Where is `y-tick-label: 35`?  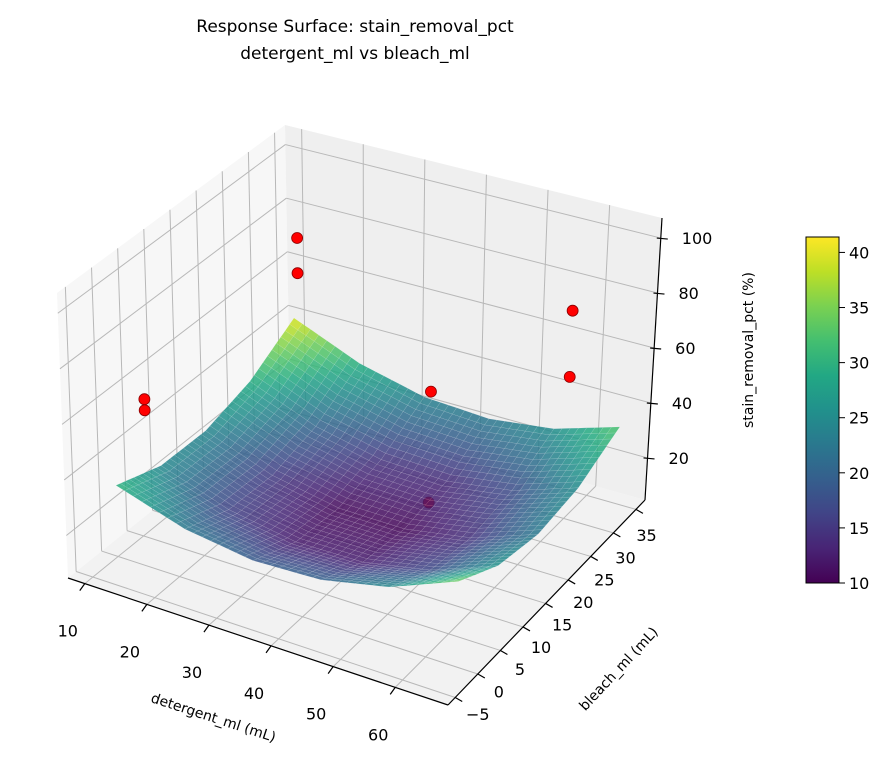
y-tick-label: 35 is located at coordinates (646, 535).